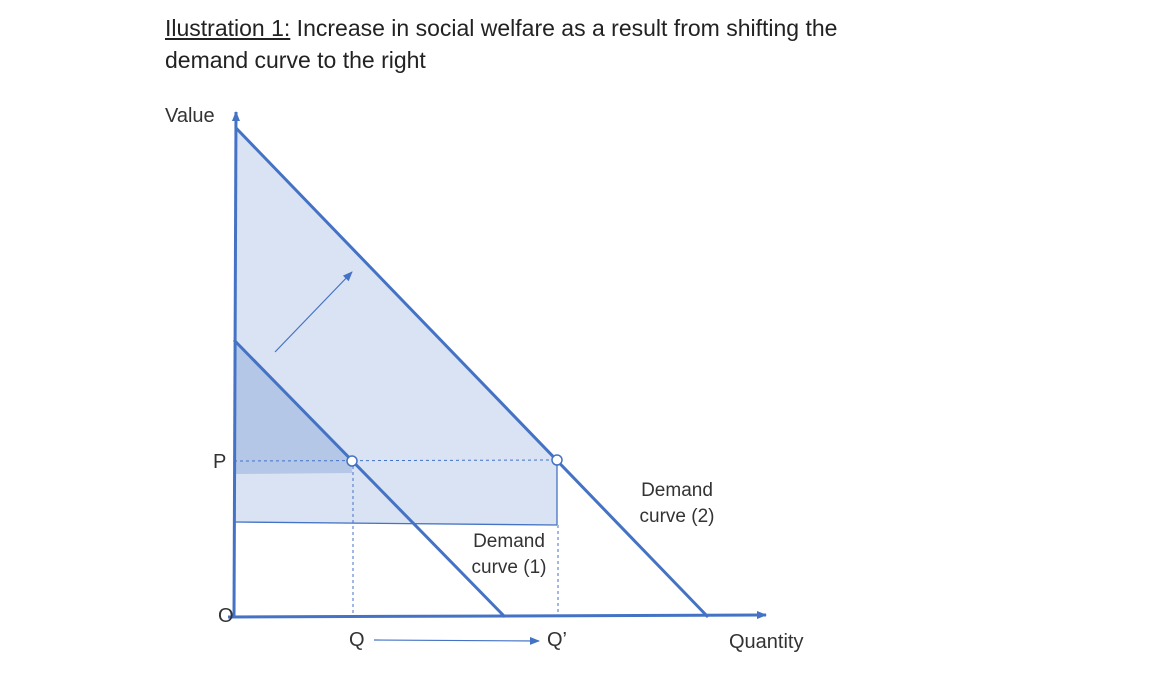 The width and height of the screenshot is (1169, 675). Describe the element at coordinates (295, 60) in the screenshot. I see `title-text-line2: demand curve to the right` at that location.